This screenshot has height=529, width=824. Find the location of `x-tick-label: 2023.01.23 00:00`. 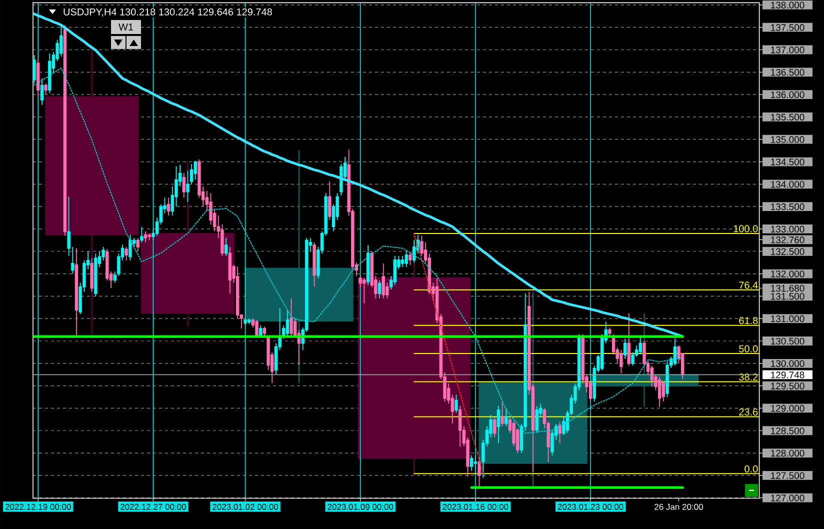

x-tick-label: 2023.01.23 00:00 is located at coordinates (591, 507).